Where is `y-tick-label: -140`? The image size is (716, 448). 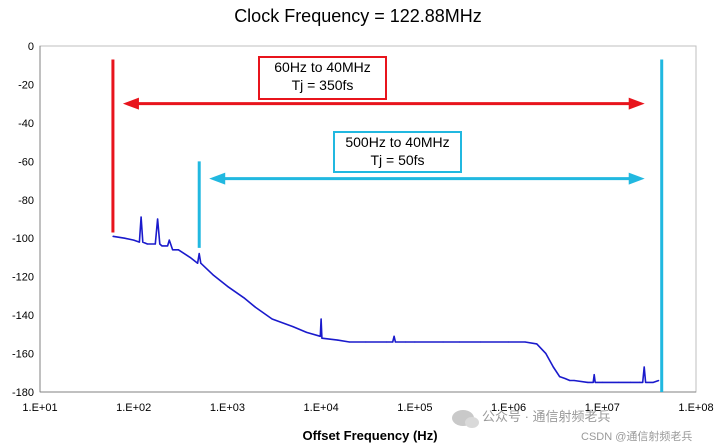 y-tick-label: -140 is located at coordinates (23, 316).